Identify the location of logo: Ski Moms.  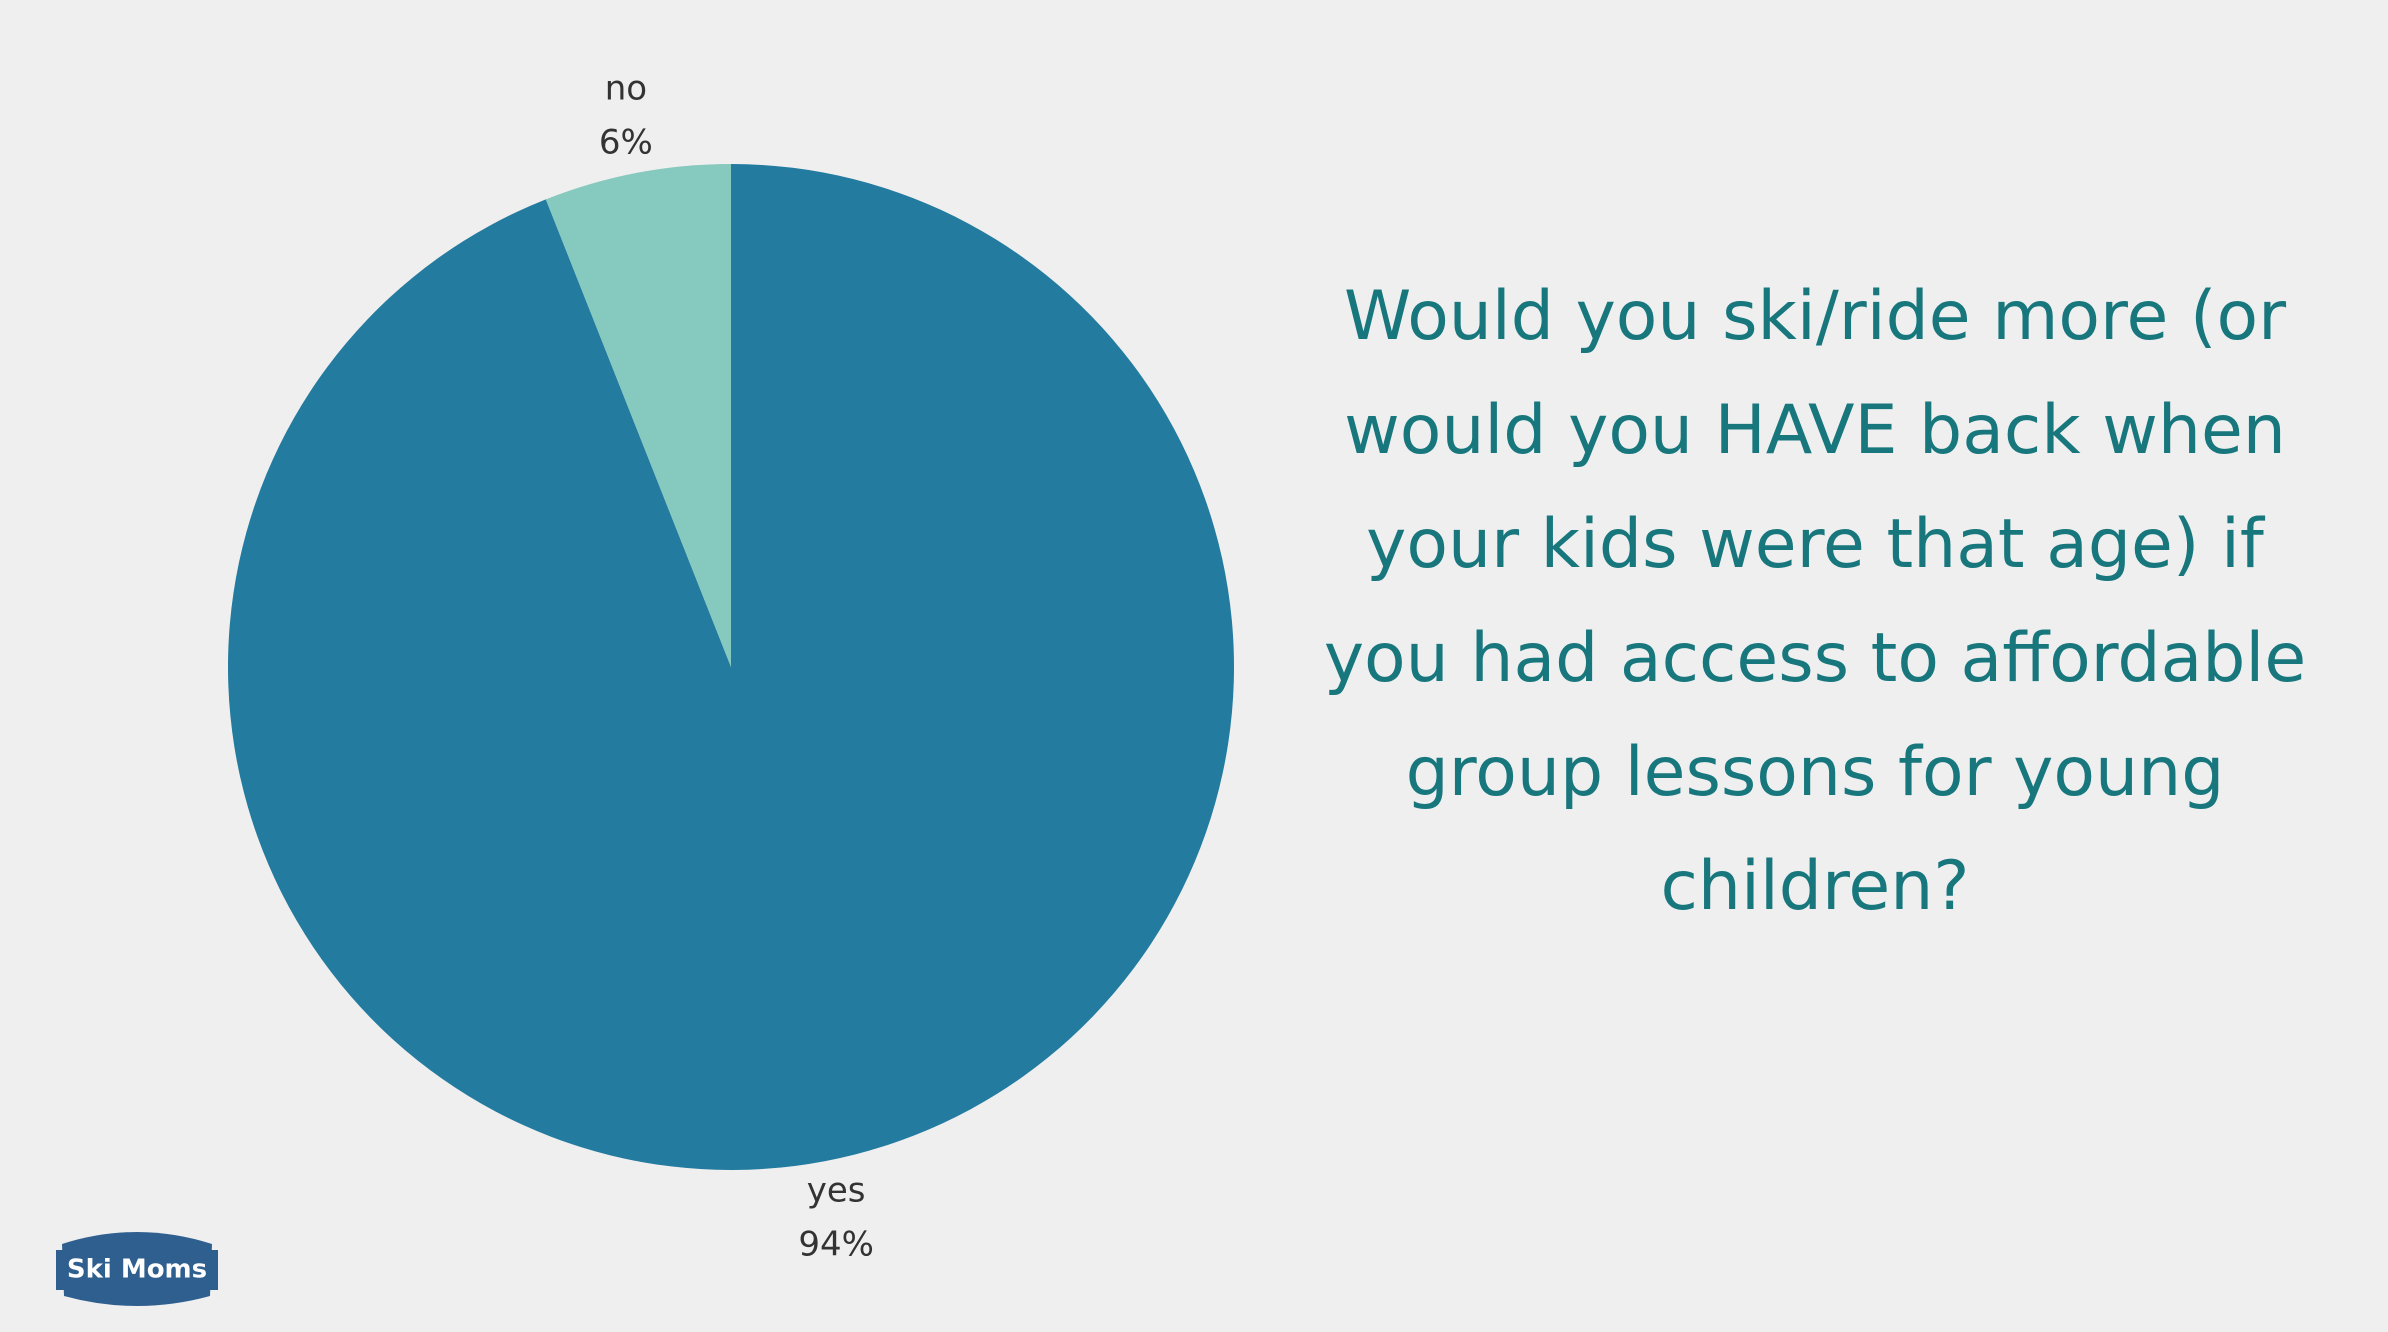
(137, 1269).